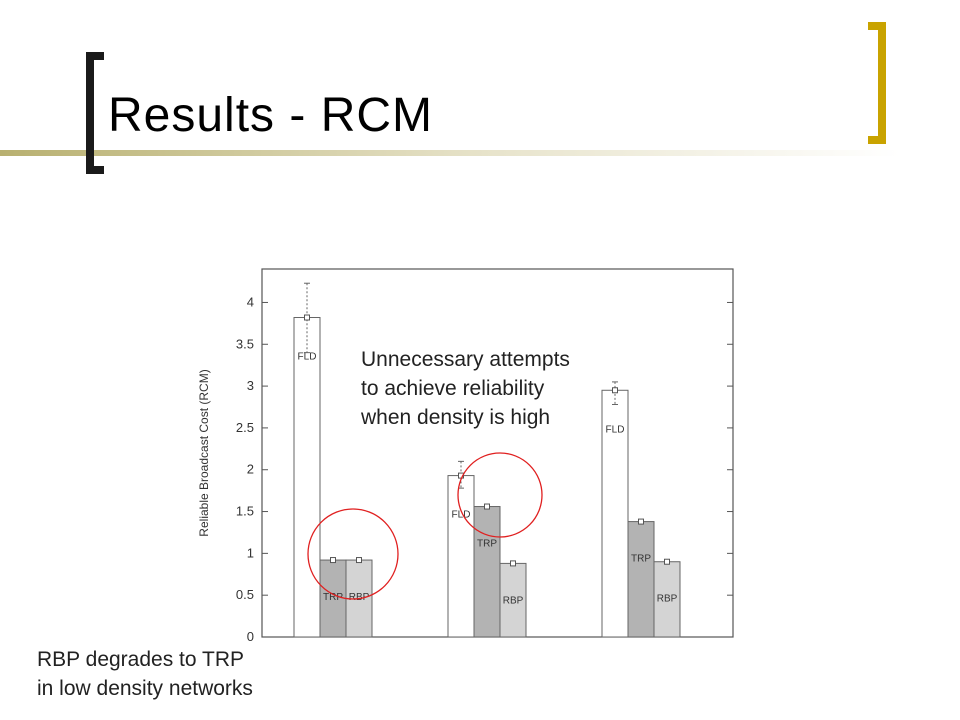  Describe the element at coordinates (250, 385) in the screenshot. I see `y-tick-label: 3` at that location.